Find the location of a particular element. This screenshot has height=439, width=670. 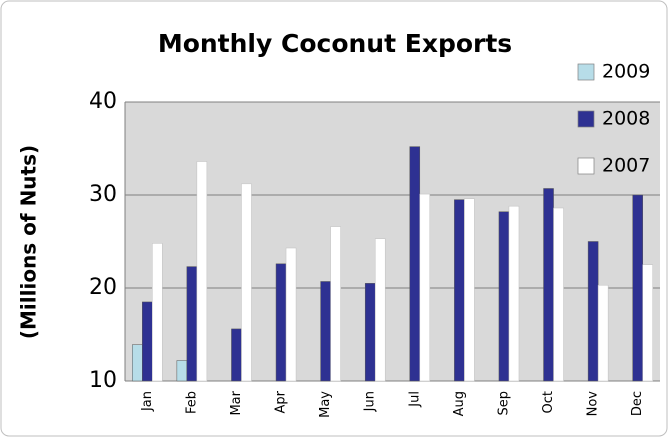

chart-title: Monthly Coconut Exports is located at coordinates (335, 43).